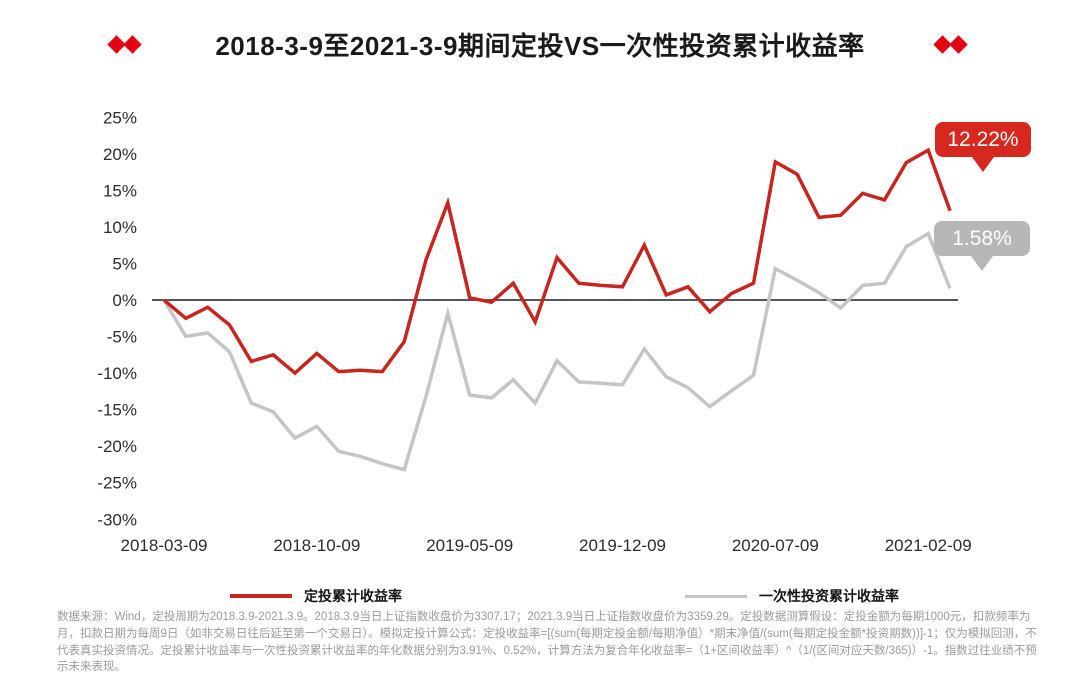  I want to click on callout-value: 12.22%, so click(983, 139).